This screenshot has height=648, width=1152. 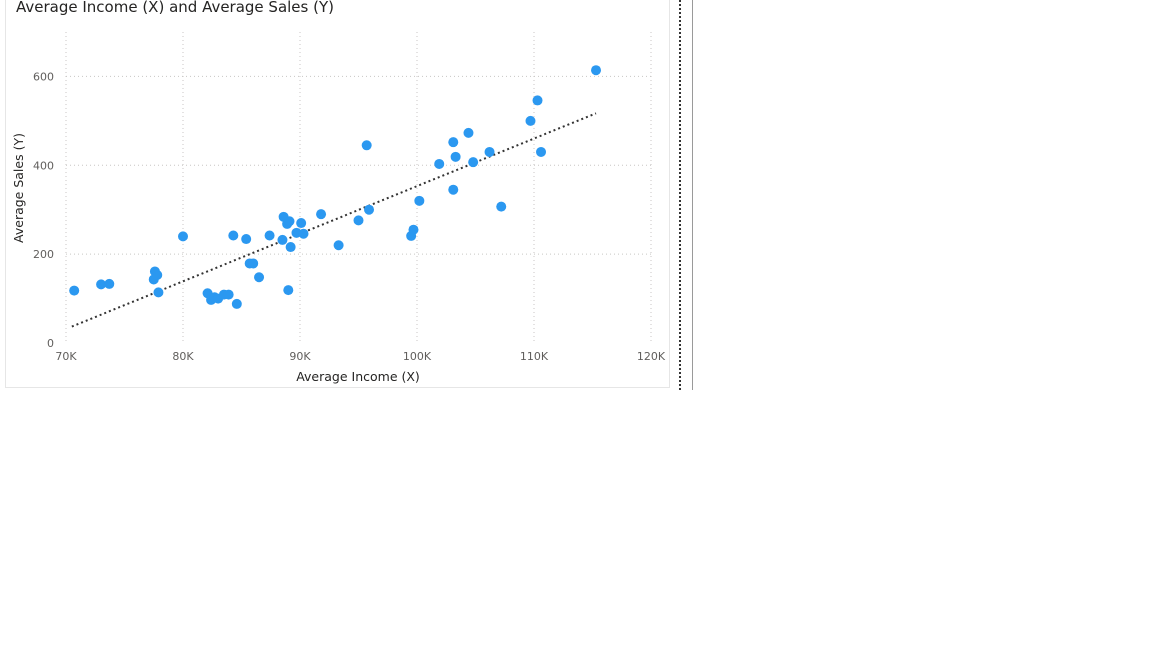 I want to click on y-tick-label: 600, so click(x=43, y=76).